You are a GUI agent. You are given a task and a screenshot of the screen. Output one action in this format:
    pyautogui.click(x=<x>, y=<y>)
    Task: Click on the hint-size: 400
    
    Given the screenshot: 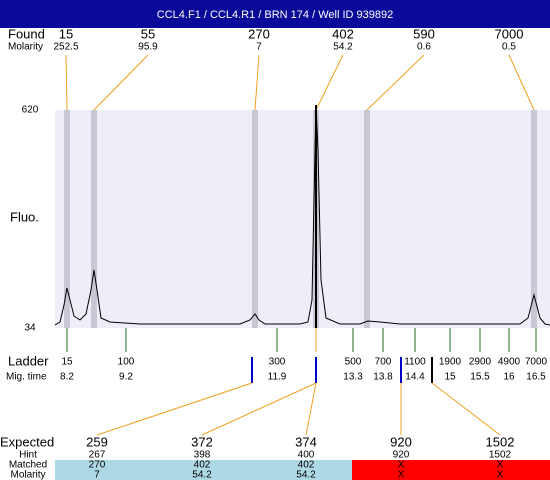 What is the action you would take?
    pyautogui.click(x=306, y=455)
    